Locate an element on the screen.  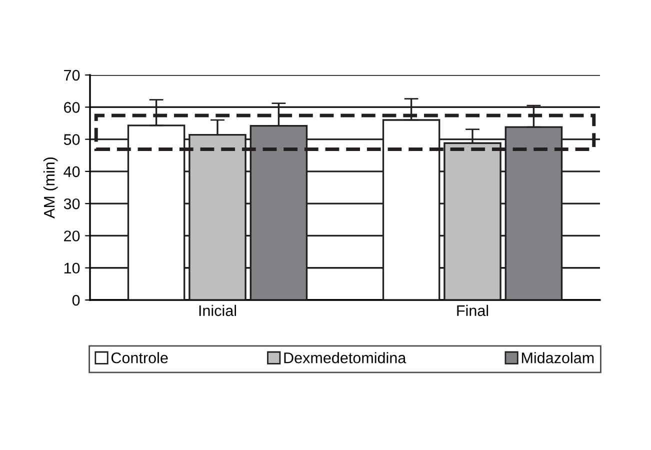
y-tick-label: 0 is located at coordinates (76, 300).